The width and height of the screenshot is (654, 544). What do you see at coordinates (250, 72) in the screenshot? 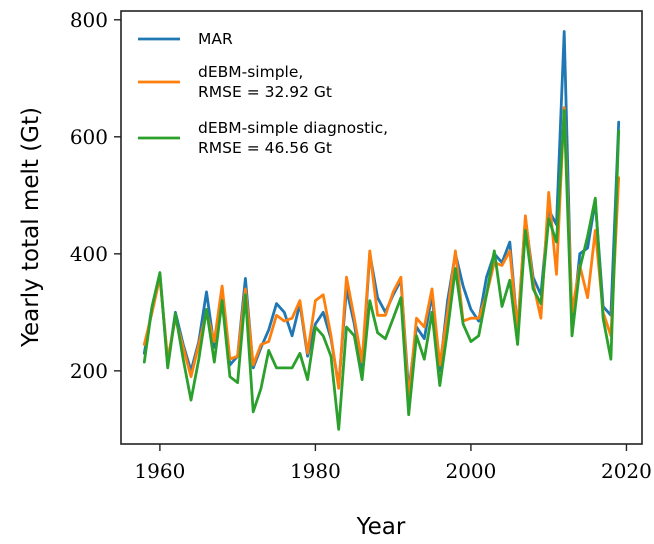
I see `legend-label-2: dEBM-simple,` at bounding box center [250, 72].